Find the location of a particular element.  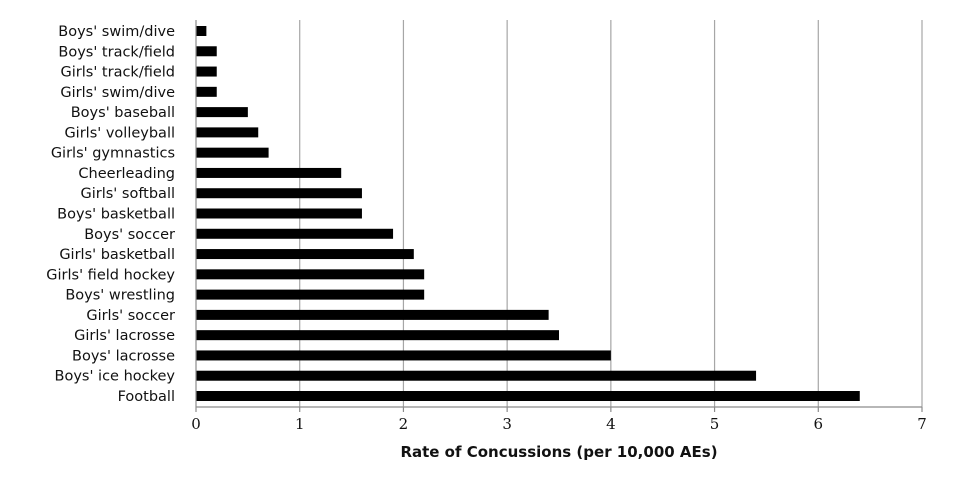

category-label: Boys' swim/dive is located at coordinates (116, 32).